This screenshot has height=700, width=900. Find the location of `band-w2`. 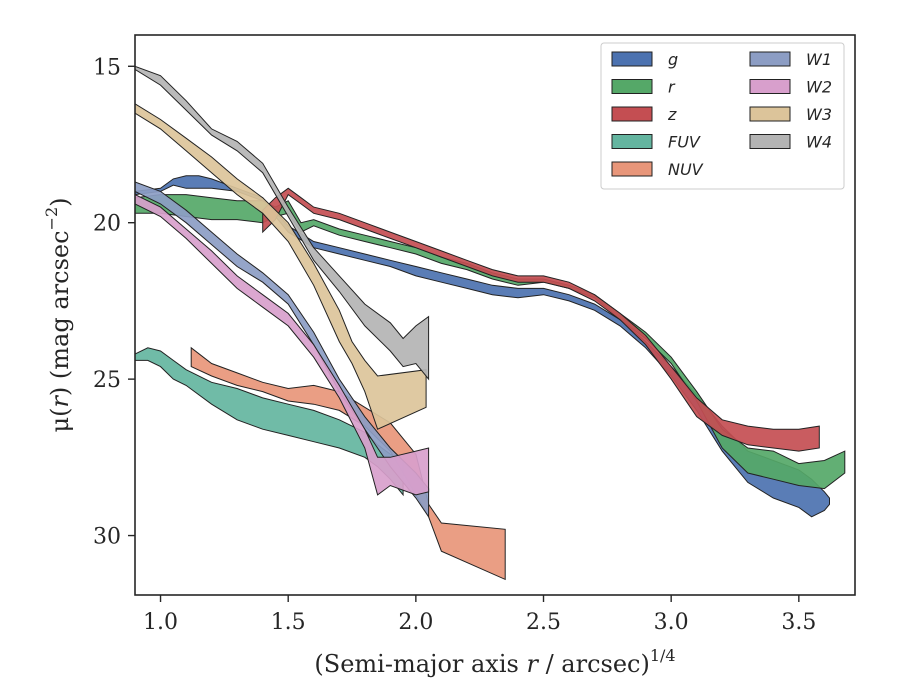

band-w2 is located at coordinates (282, 345).